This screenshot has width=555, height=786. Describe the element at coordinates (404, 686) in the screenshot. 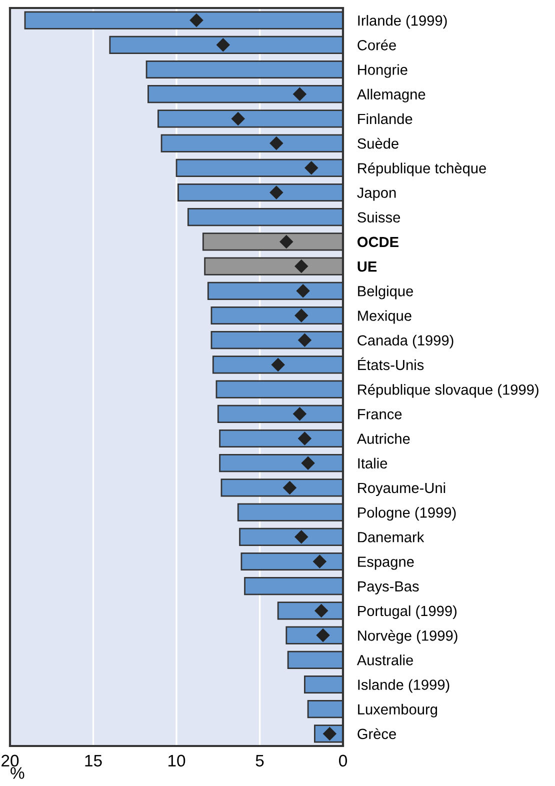

I see `y-tick-label: Islande (1999)` at that location.